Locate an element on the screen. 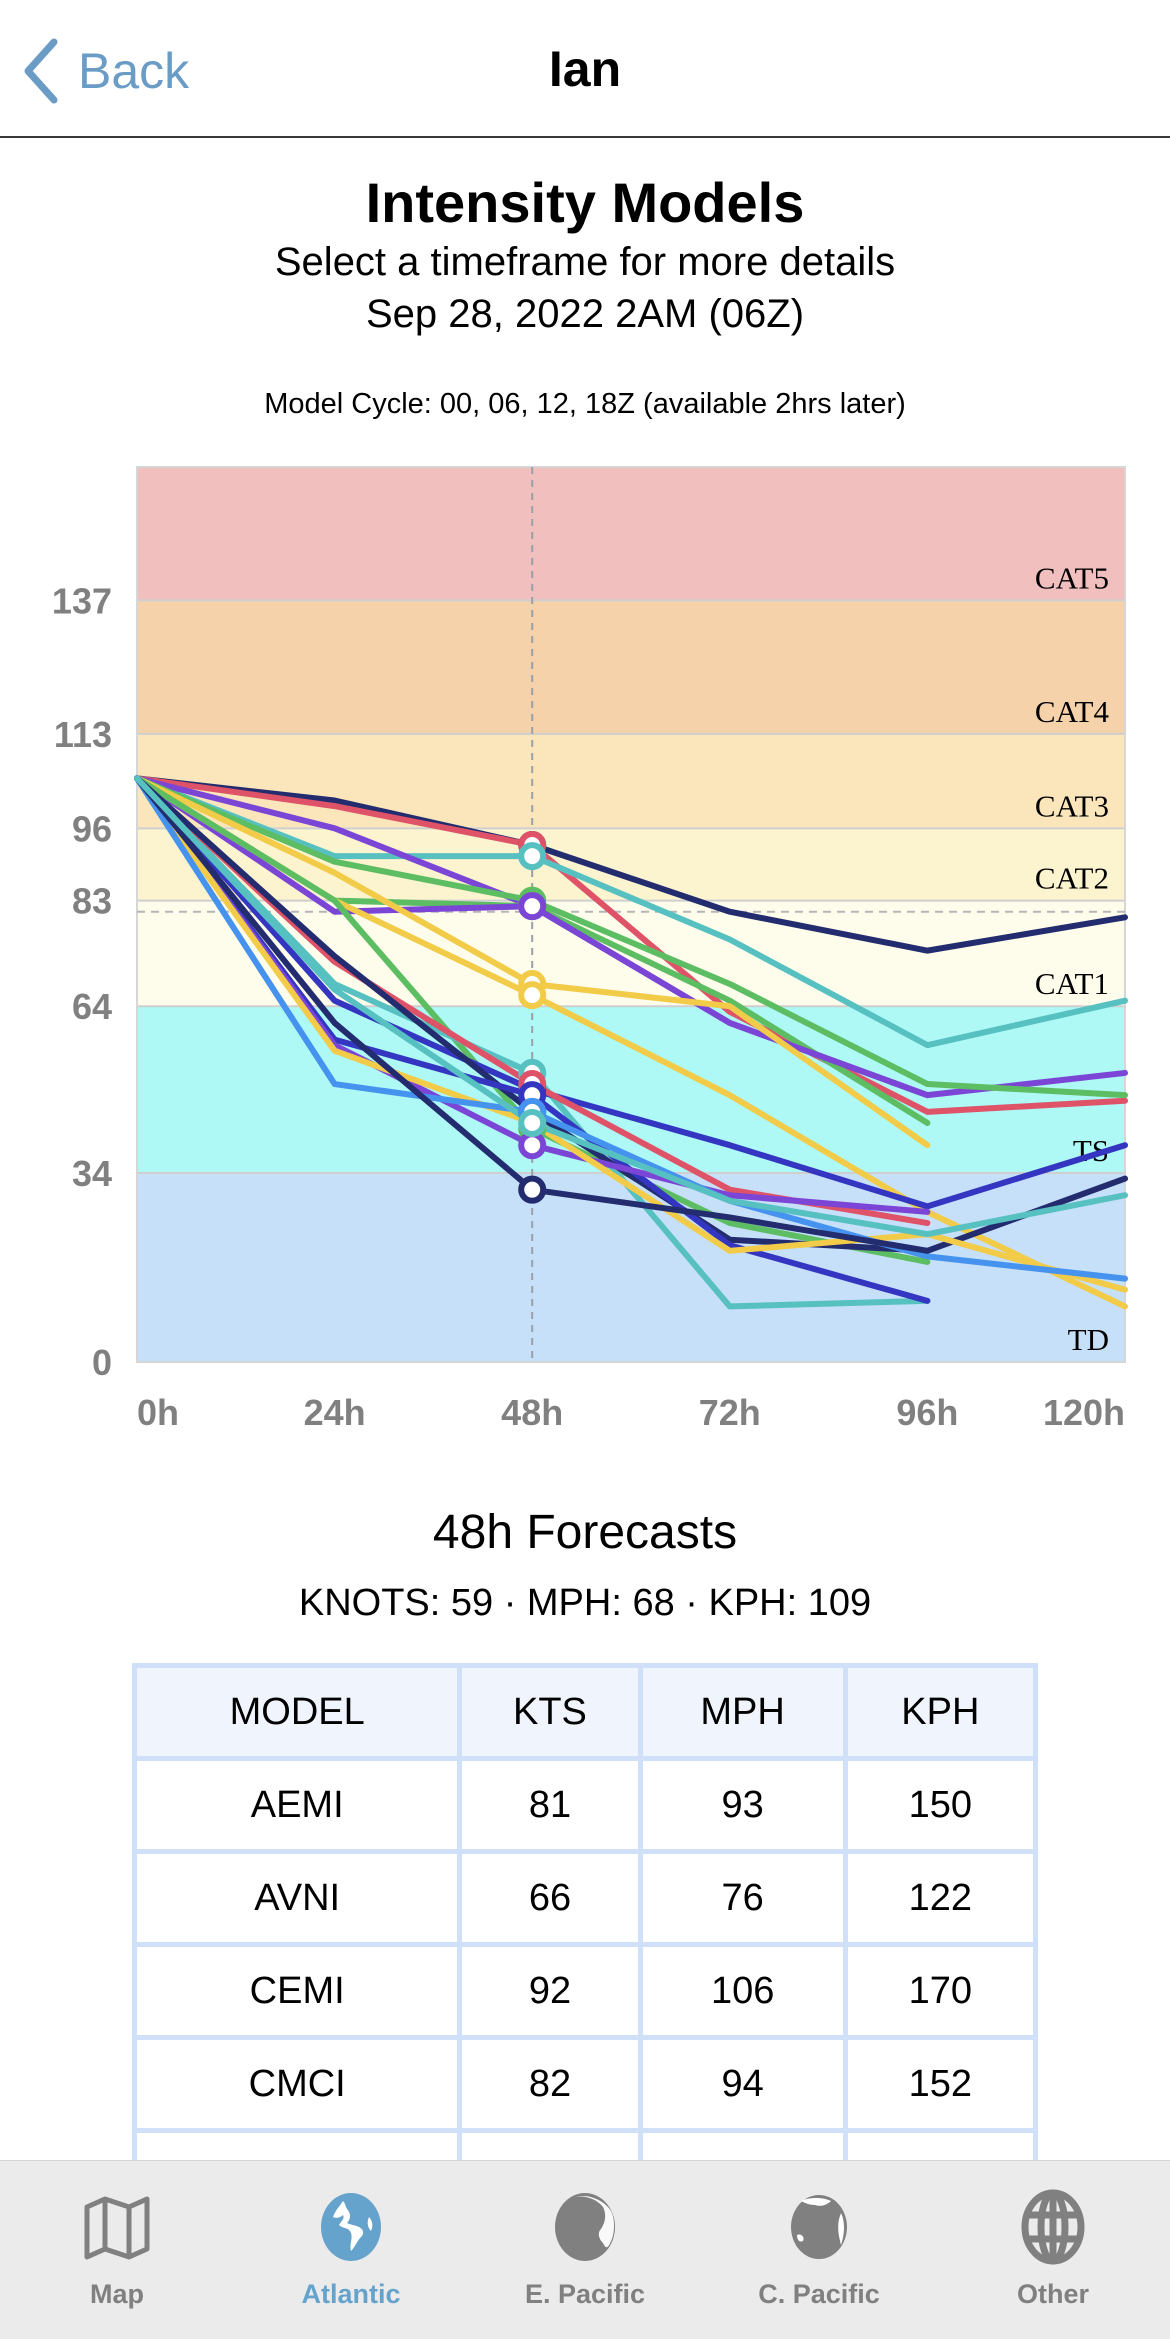 This screenshot has height=2339, width=1170. tab-e-pacific: E. Pacific is located at coordinates (585, 2250).